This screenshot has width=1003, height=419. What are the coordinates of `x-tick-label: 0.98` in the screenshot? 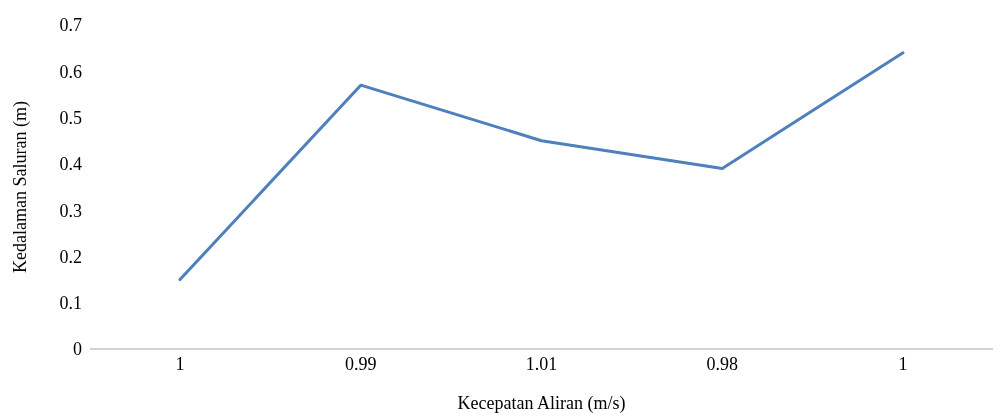 It's located at (722, 363).